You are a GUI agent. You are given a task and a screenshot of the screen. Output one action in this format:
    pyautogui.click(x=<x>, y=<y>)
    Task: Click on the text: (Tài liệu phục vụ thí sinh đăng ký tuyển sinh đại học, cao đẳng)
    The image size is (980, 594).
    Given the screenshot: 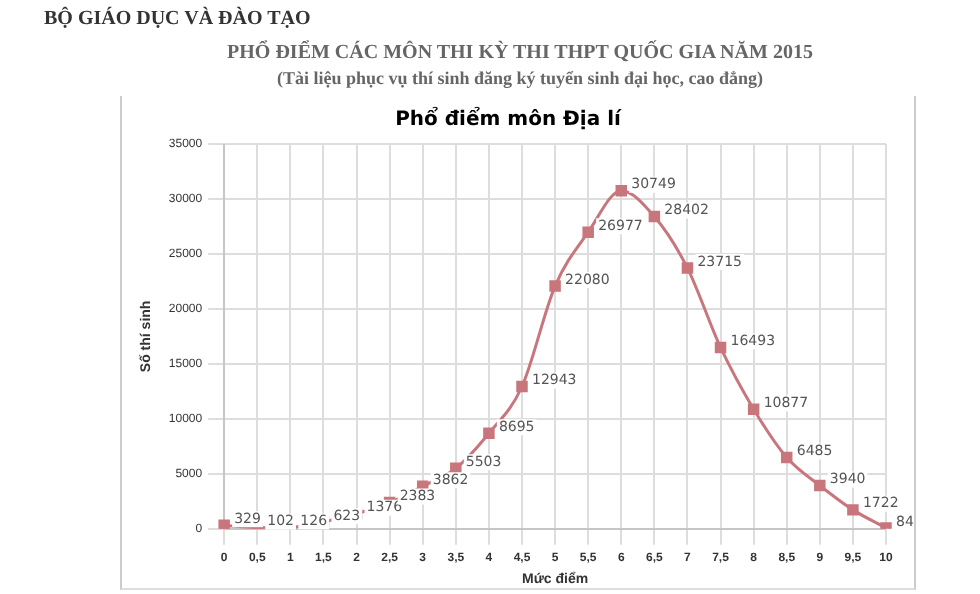 What is the action you would take?
    pyautogui.click(x=520, y=78)
    